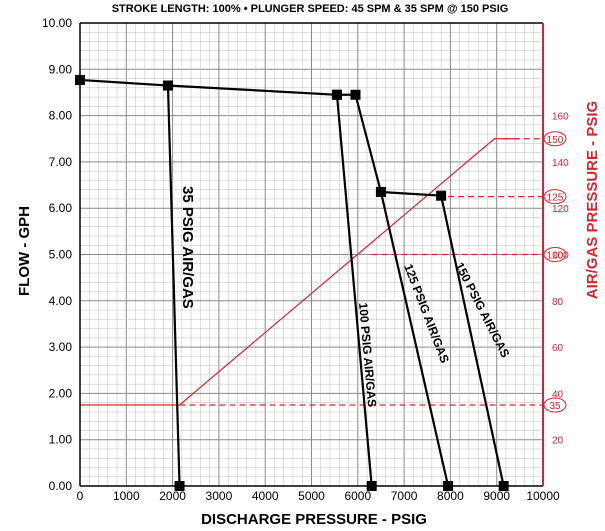  What do you see at coordinates (219, 496) in the screenshot?
I see `x-tick-label: 3000` at bounding box center [219, 496].